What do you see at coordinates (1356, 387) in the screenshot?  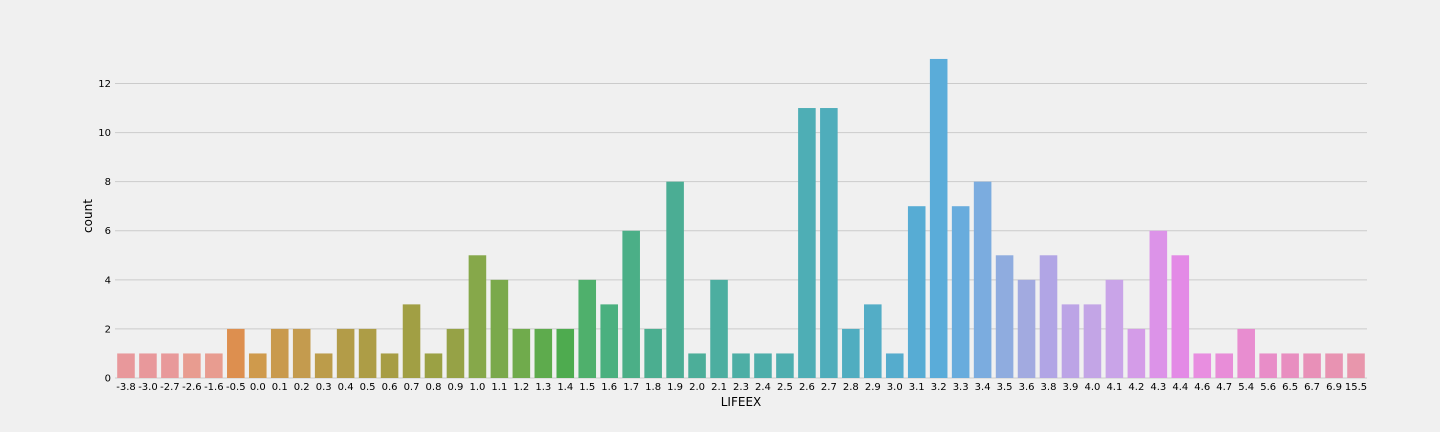 I see `x-tick-label: 15.5` at bounding box center [1356, 387].